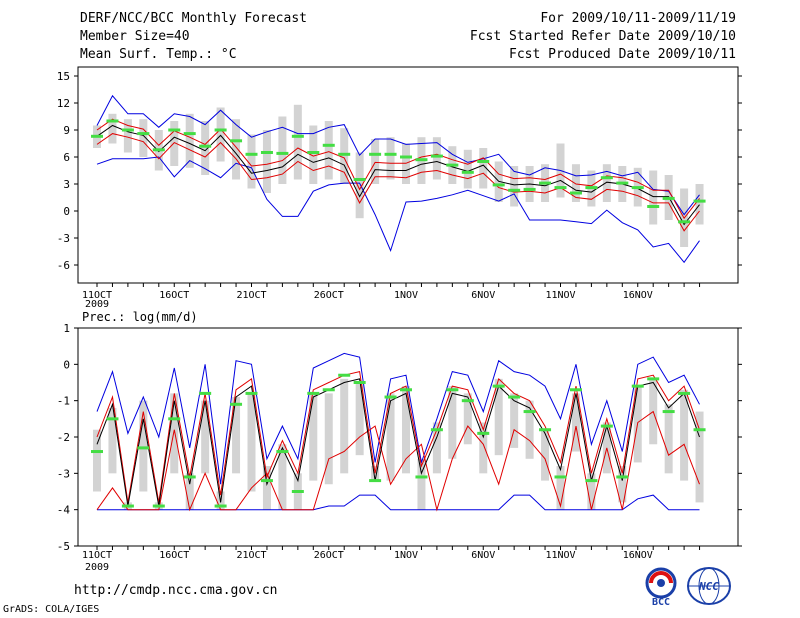 The width and height of the screenshot is (800, 618). I want to click on prec-x-tick-label: 6NOV, so click(483, 555).